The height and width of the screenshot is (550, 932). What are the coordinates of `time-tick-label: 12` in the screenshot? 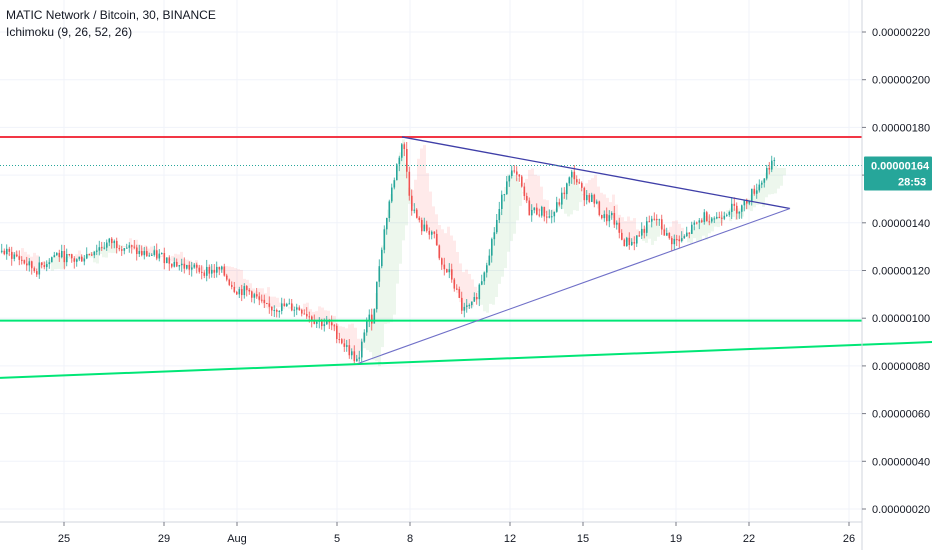 It's located at (510, 539).